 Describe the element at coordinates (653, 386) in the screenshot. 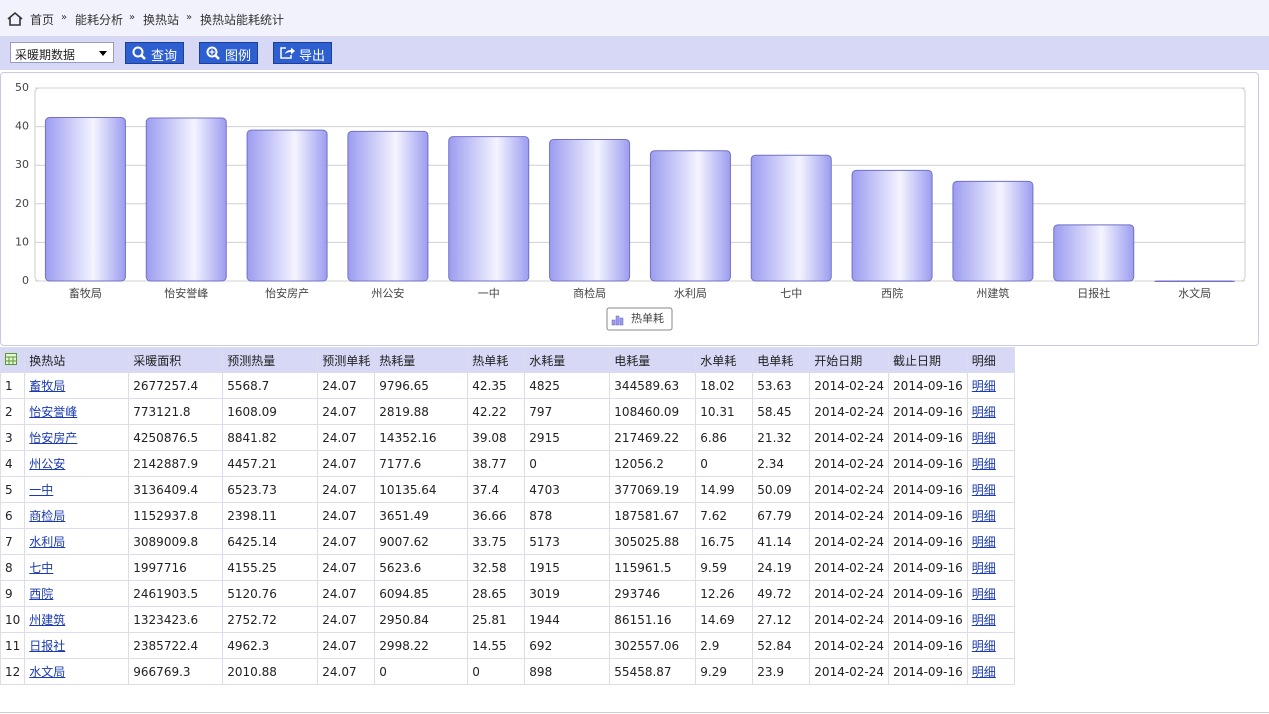

I see `cell: 344589.63` at that location.